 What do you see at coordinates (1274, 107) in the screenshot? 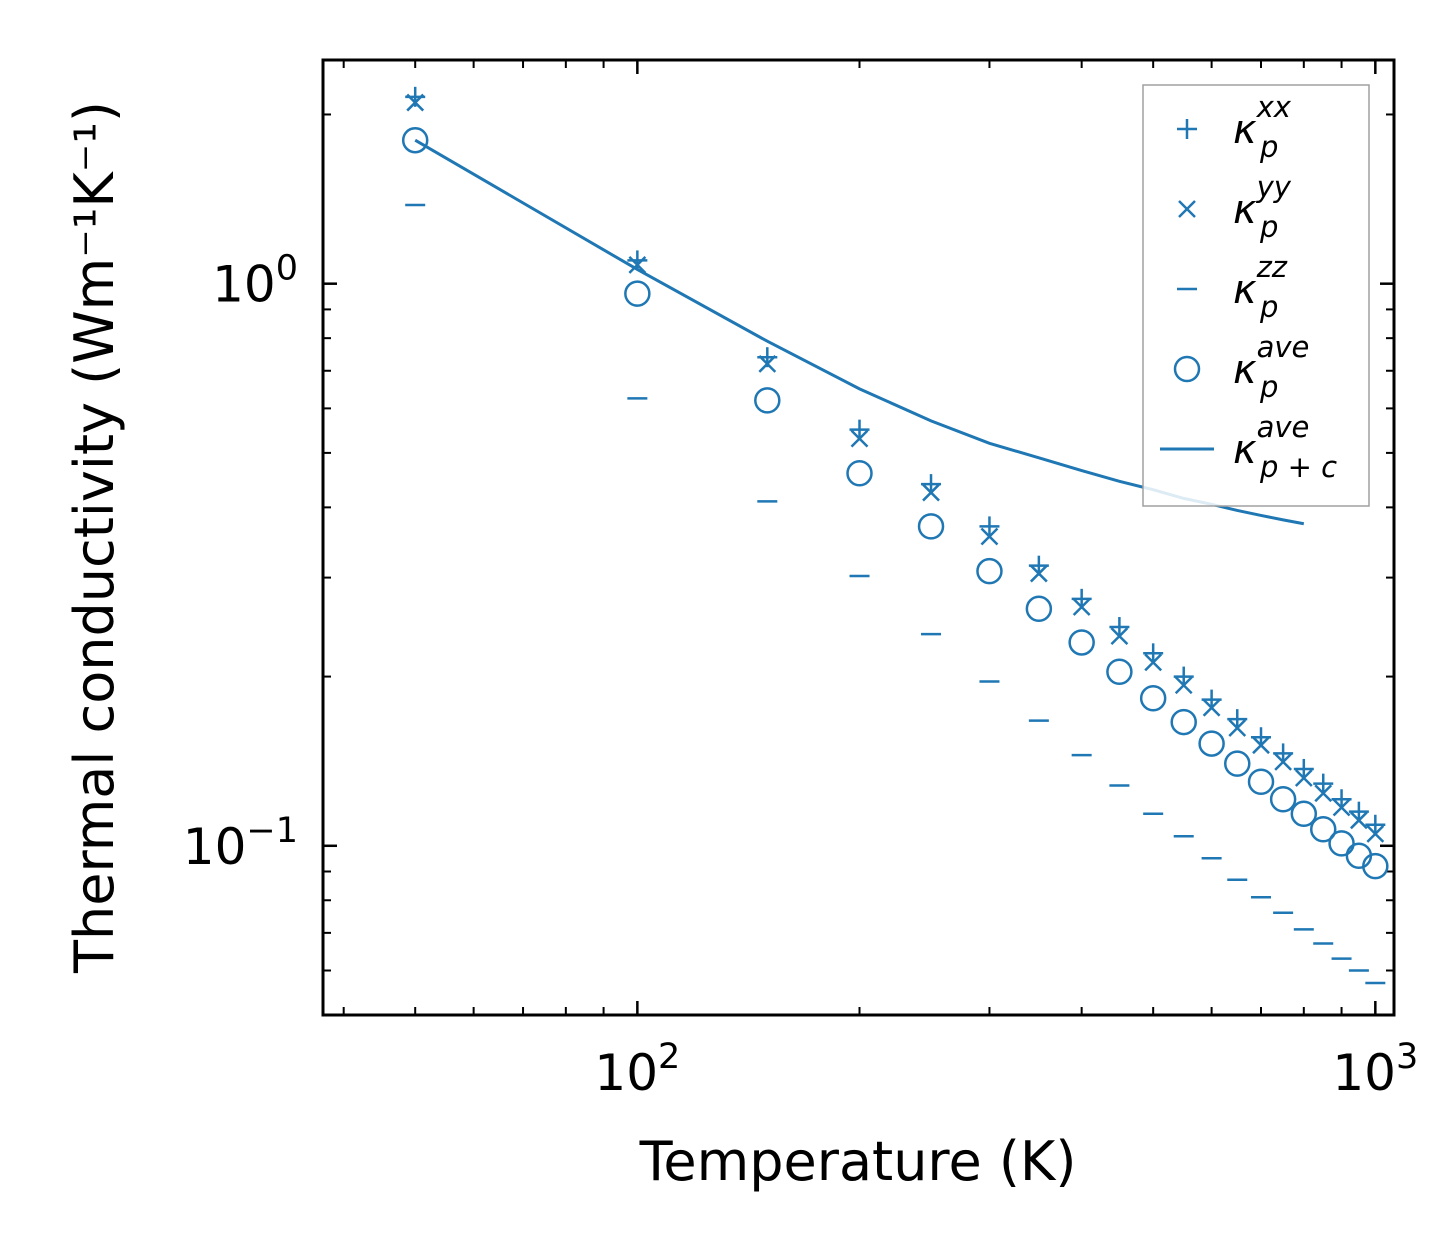
I see `legend-label-superscript: xx` at bounding box center [1274, 107].